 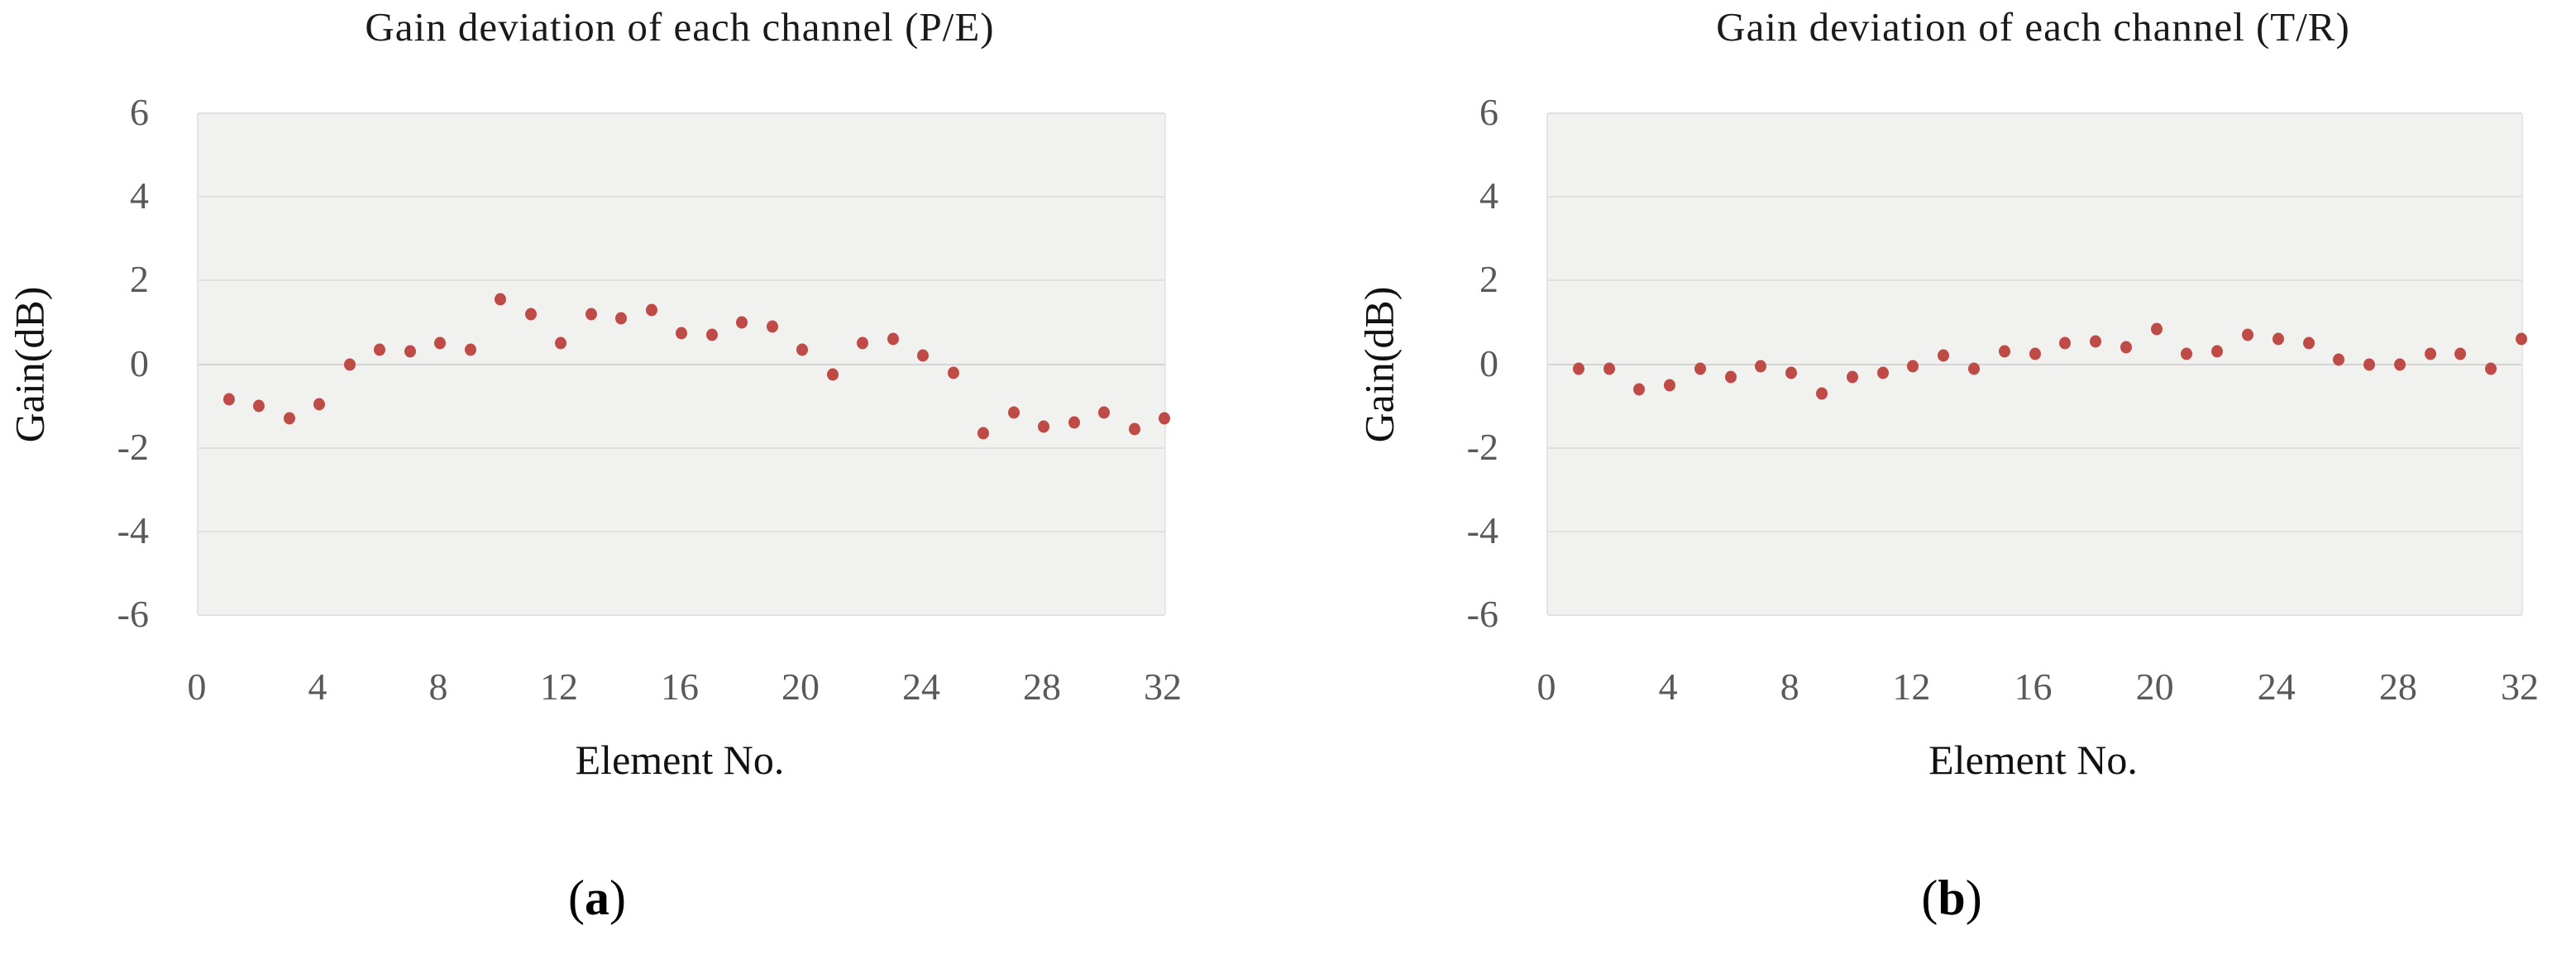 What do you see at coordinates (139, 280) in the screenshot?
I see `y-tick-label: 2` at bounding box center [139, 280].